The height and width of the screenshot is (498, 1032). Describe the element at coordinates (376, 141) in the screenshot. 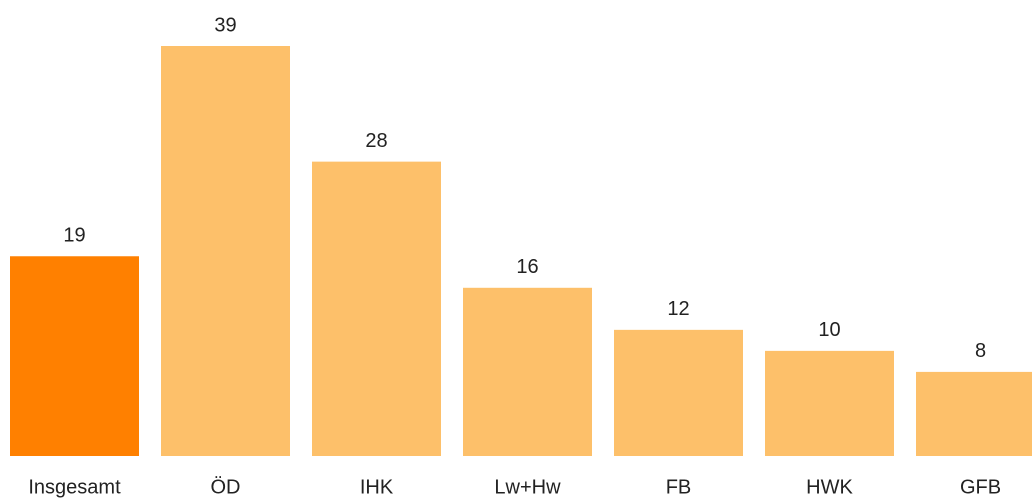

I see `value-label: 28` at that location.